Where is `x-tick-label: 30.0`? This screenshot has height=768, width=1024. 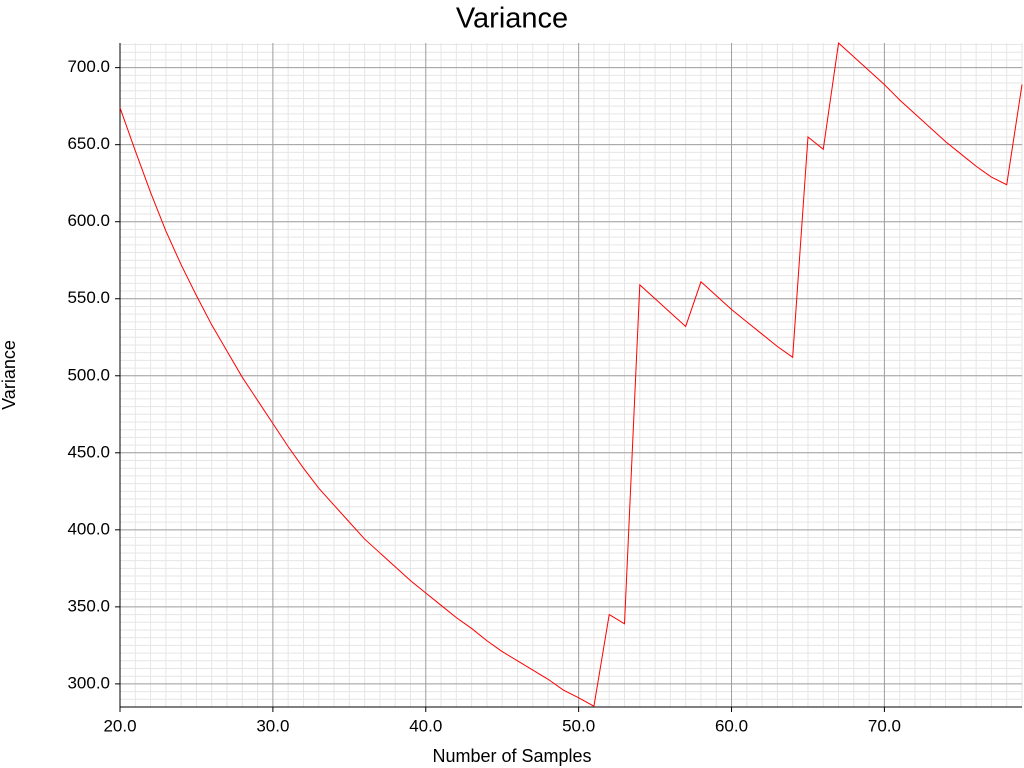
x-tick-label: 30.0 is located at coordinates (272, 725).